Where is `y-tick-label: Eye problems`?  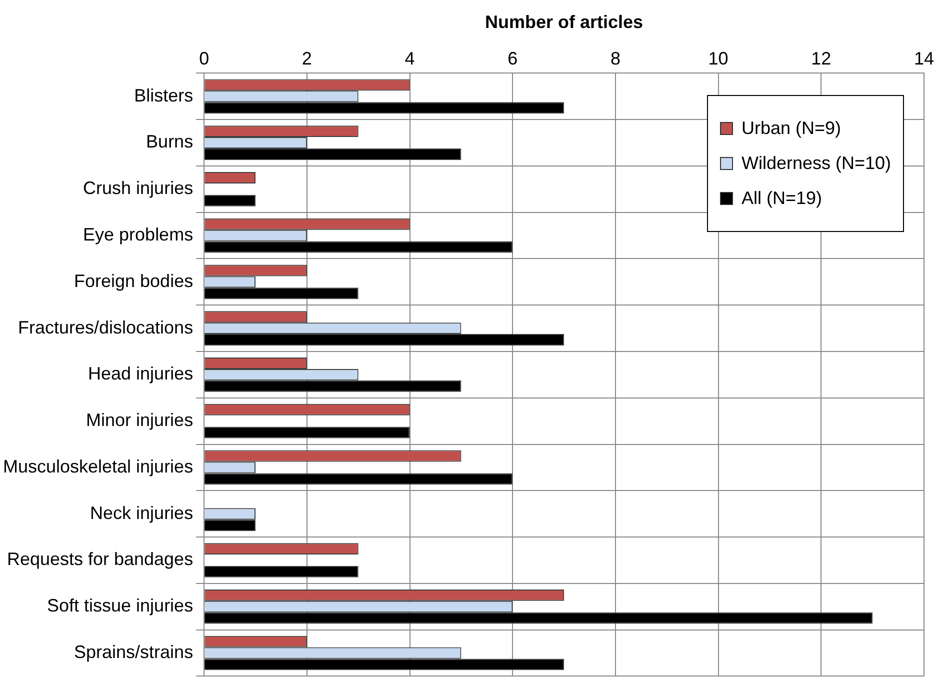
y-tick-label: Eye problems is located at coordinates (138, 234).